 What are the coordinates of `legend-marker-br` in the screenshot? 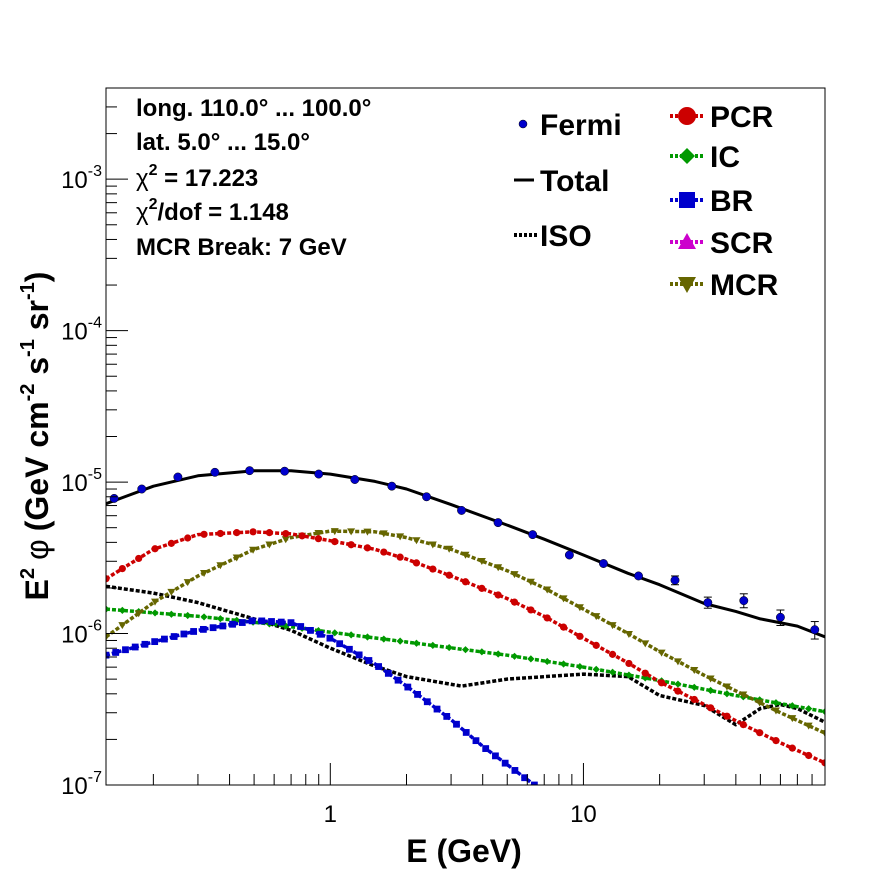 It's located at (687, 200).